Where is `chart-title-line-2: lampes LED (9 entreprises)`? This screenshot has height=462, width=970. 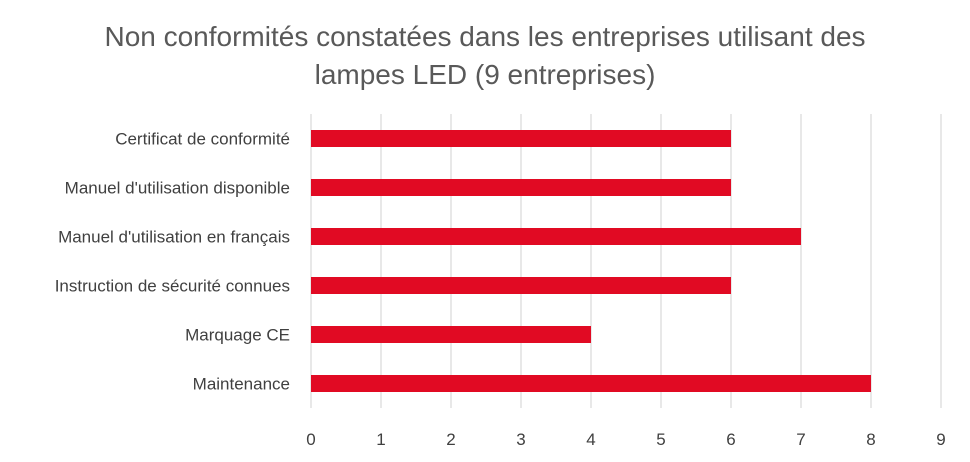 chart-title-line-2: lampes LED (9 entreprises) is located at coordinates (485, 74).